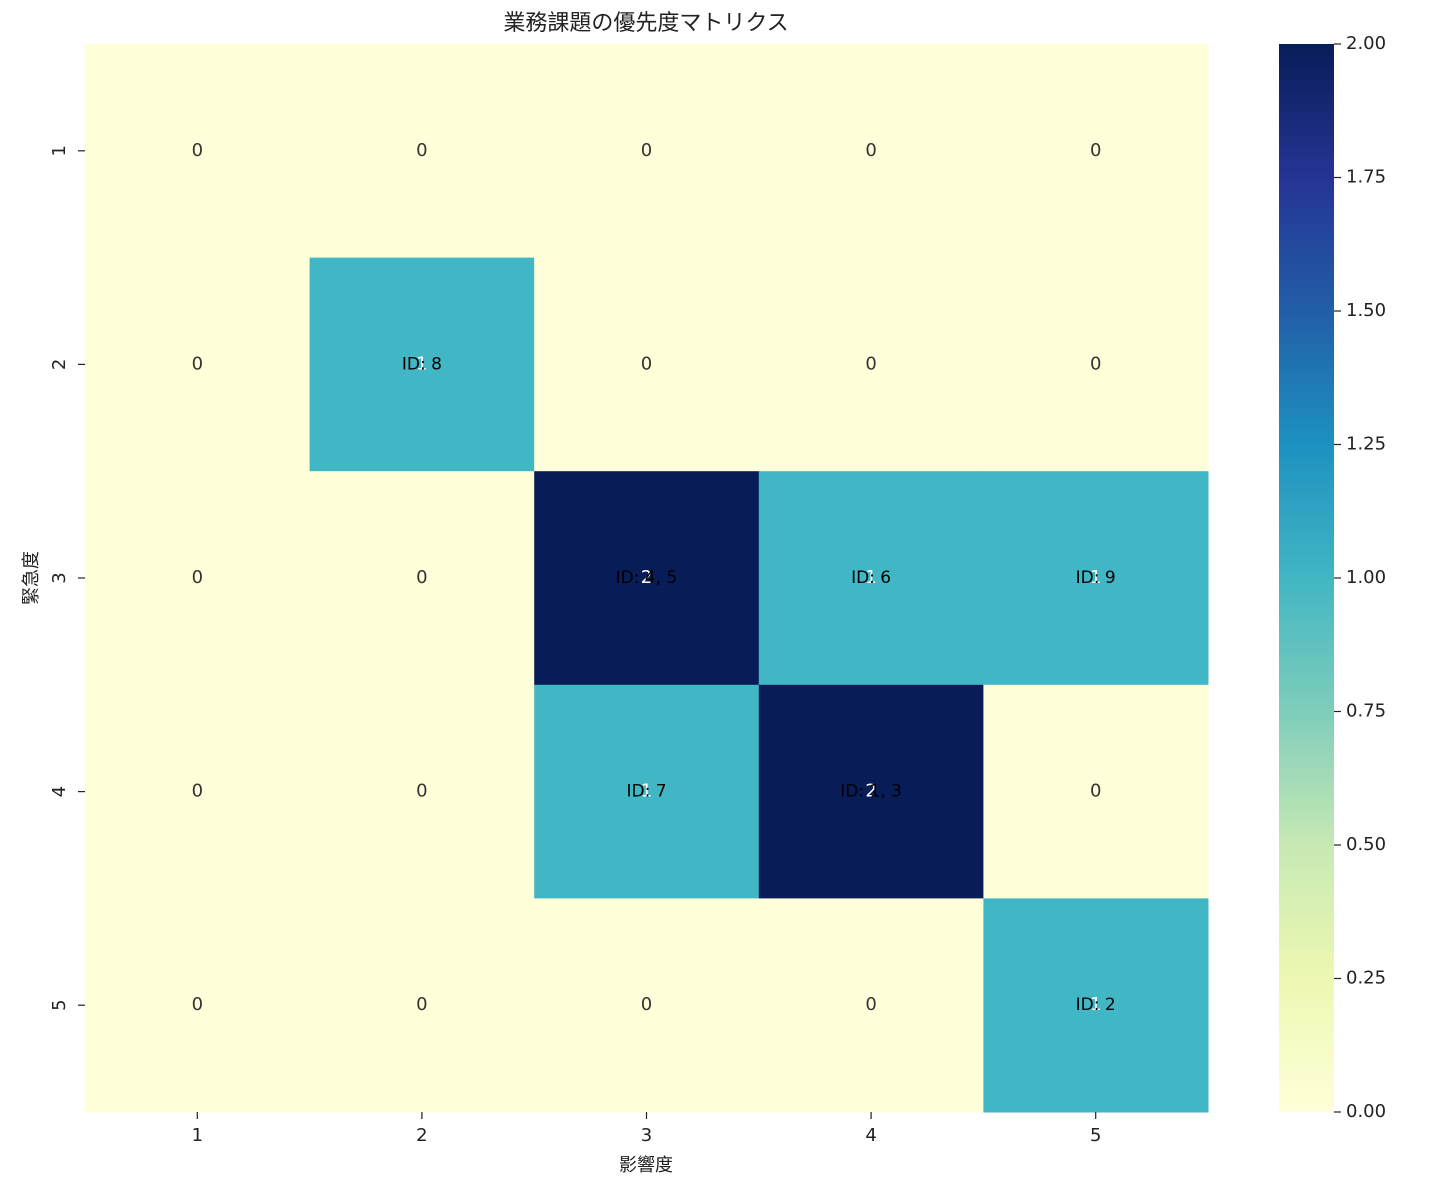  What do you see at coordinates (59, 1004) in the screenshot?
I see `y-tick-label: 5` at bounding box center [59, 1004].